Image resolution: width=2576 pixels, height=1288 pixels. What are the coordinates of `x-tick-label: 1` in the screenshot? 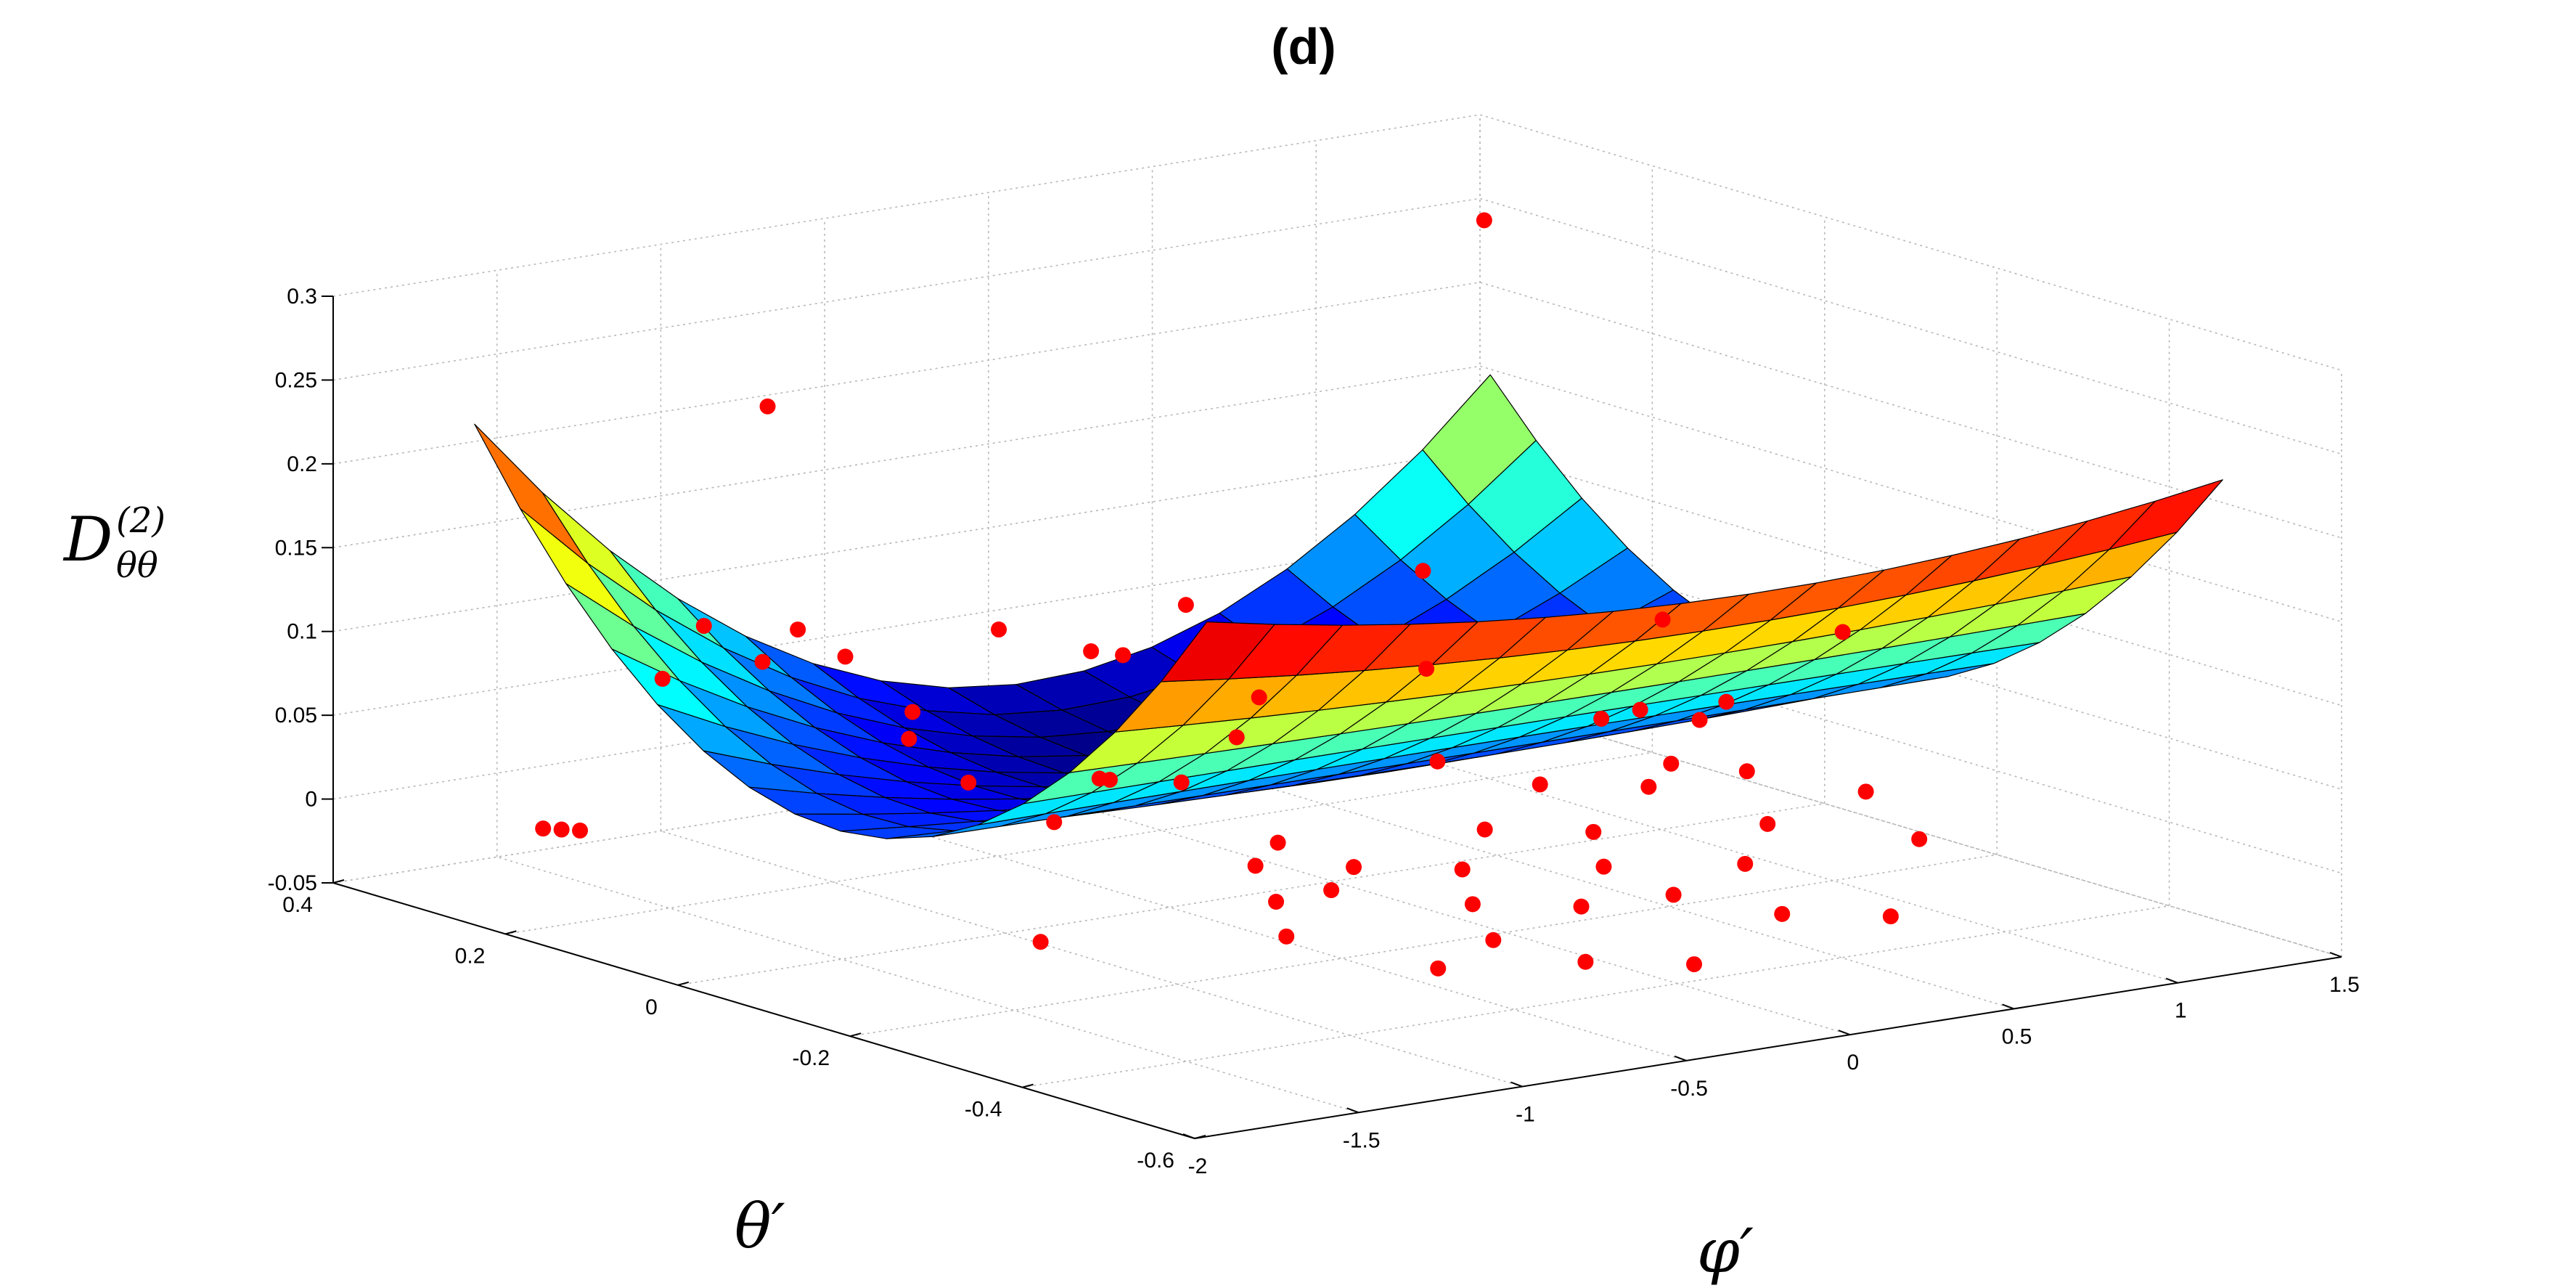 It's located at (2181, 1011).